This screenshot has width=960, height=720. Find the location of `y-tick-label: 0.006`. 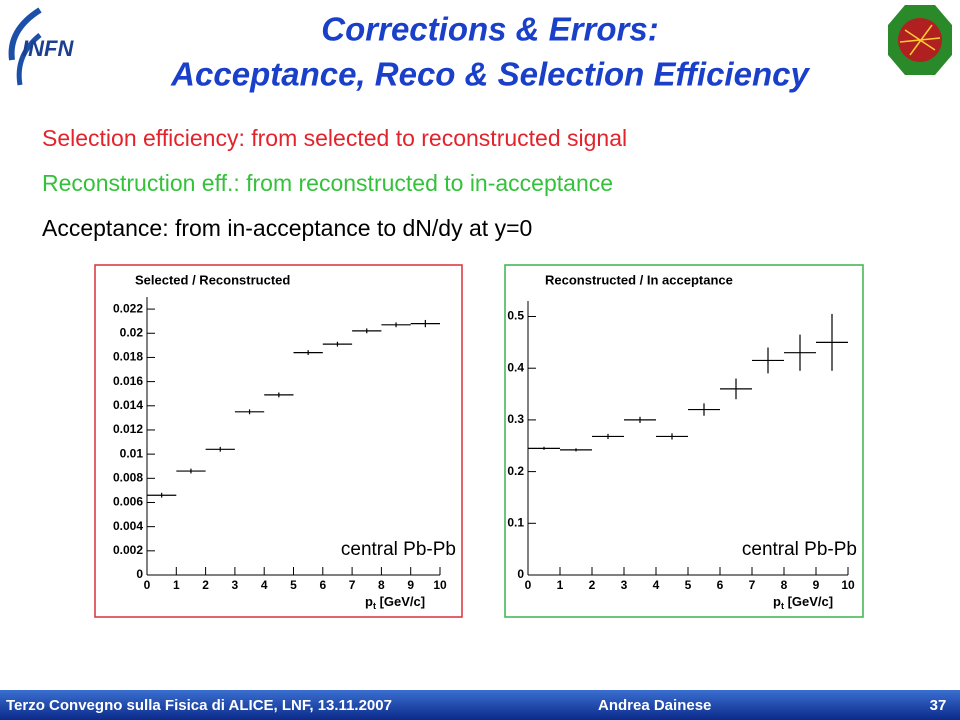

y-tick-label: 0.006 is located at coordinates (128, 502).